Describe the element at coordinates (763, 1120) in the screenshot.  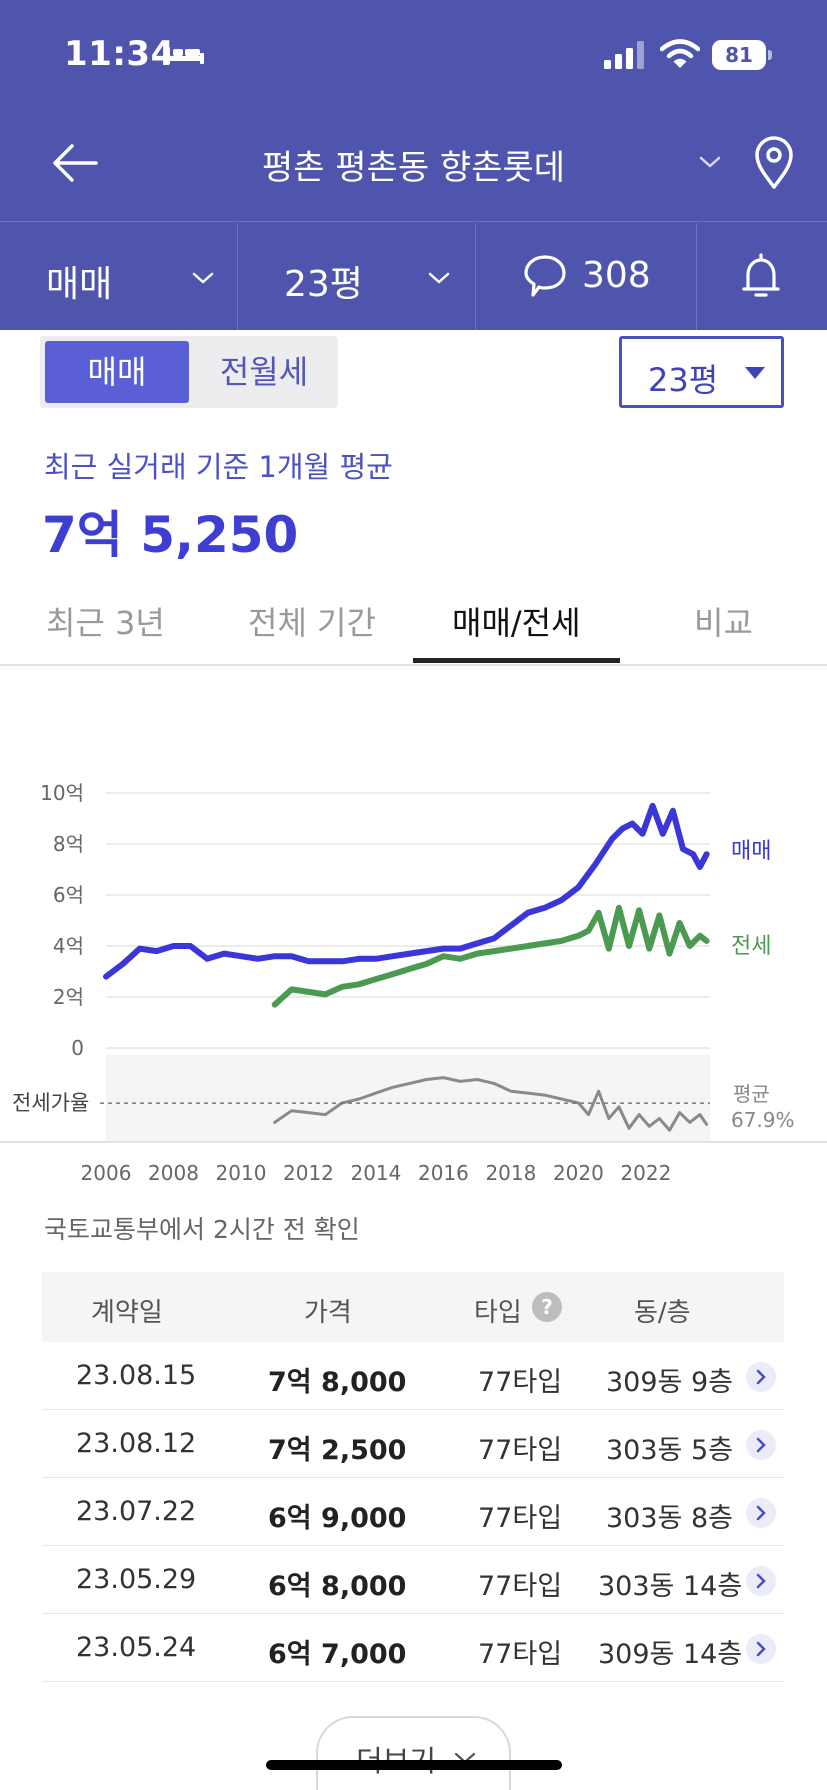
I see `ratio-average-value: 67.9%` at that location.